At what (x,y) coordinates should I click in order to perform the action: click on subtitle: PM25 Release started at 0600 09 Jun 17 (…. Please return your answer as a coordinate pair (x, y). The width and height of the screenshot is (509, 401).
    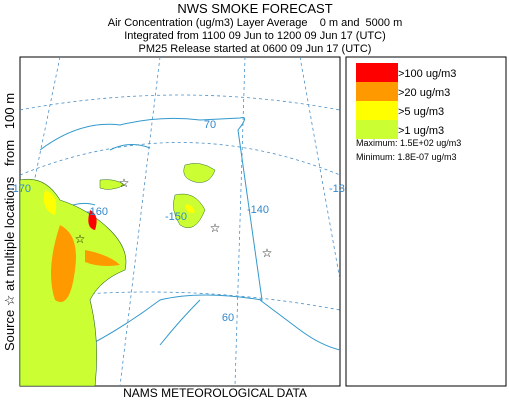
    Looking at the image, I should click on (255, 49).